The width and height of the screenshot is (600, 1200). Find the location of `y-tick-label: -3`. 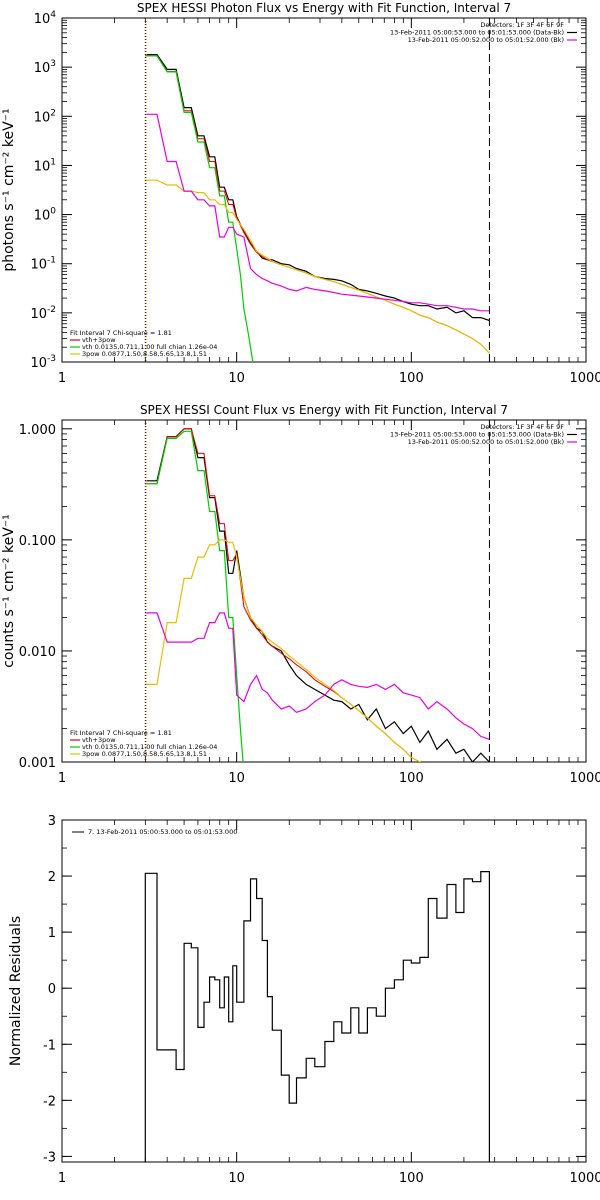

y-tick-label: -3 is located at coordinates (49, 1157).